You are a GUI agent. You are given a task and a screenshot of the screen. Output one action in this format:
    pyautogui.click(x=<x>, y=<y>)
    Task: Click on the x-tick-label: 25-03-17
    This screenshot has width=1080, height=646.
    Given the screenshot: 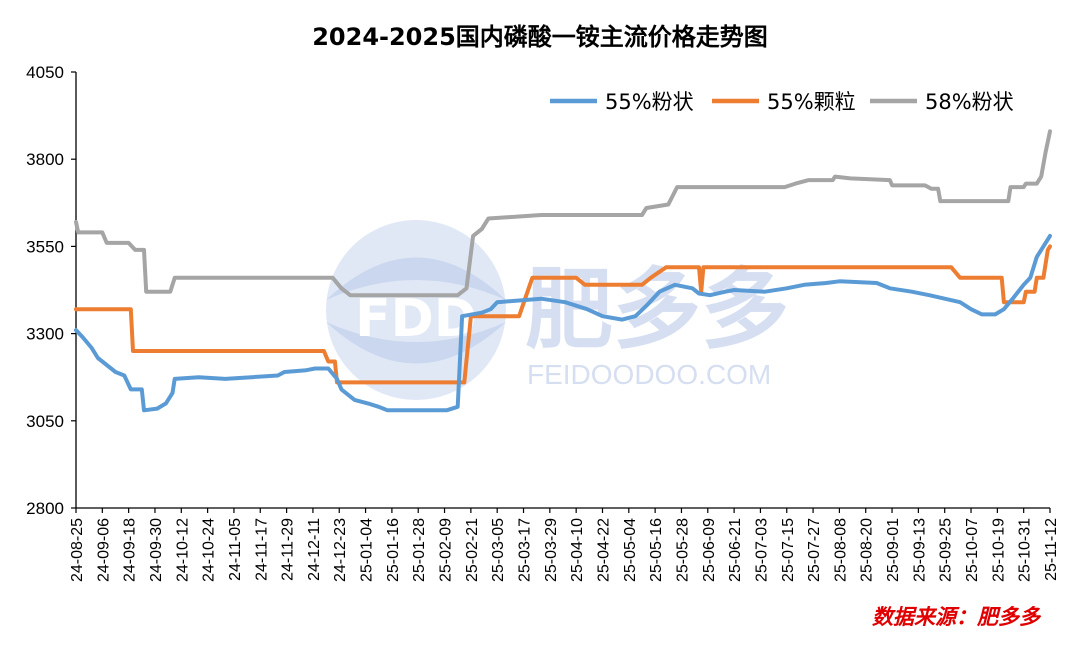 What is the action you would take?
    pyautogui.click(x=525, y=550)
    